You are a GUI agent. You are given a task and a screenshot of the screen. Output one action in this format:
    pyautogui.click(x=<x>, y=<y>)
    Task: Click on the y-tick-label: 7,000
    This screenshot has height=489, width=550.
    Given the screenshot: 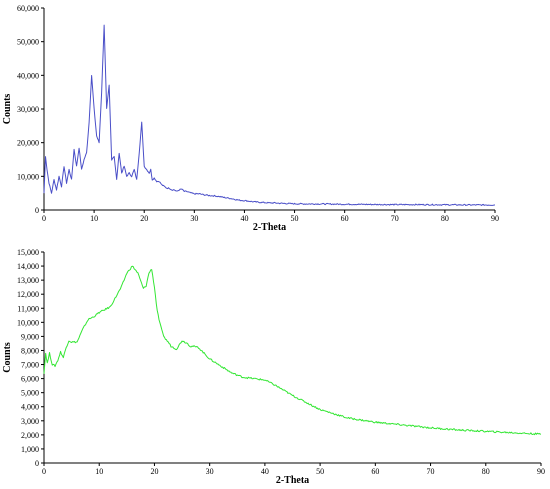 What is the action you would take?
    pyautogui.click(x=30, y=365)
    